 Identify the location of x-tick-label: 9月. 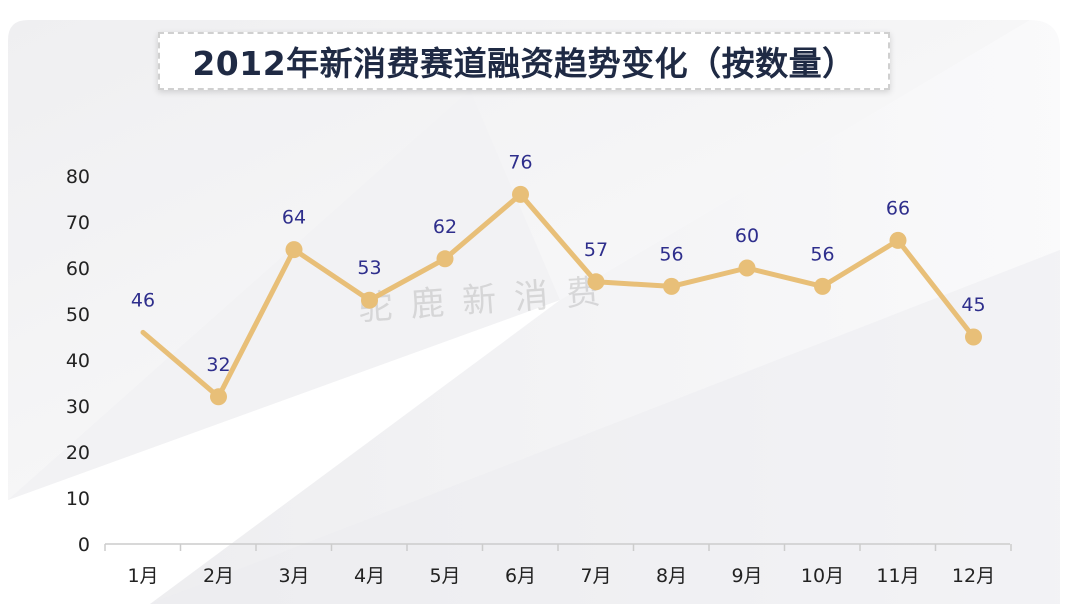
(746, 576).